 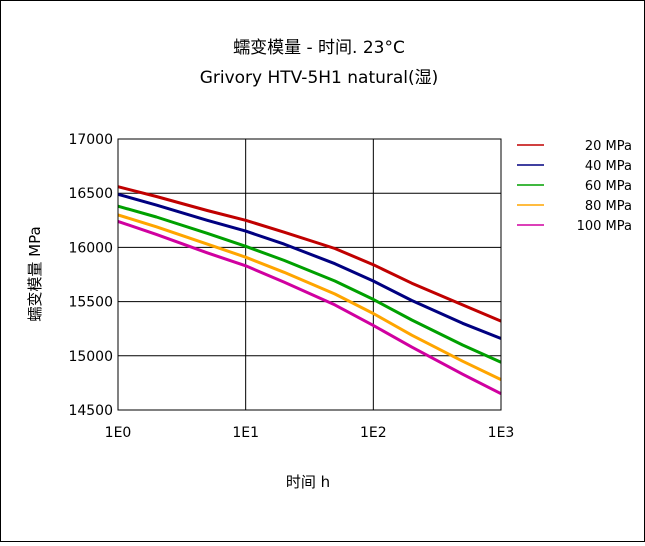 What do you see at coordinates (90, 248) in the screenshot?
I see `y-tick-label: 16000` at bounding box center [90, 248].